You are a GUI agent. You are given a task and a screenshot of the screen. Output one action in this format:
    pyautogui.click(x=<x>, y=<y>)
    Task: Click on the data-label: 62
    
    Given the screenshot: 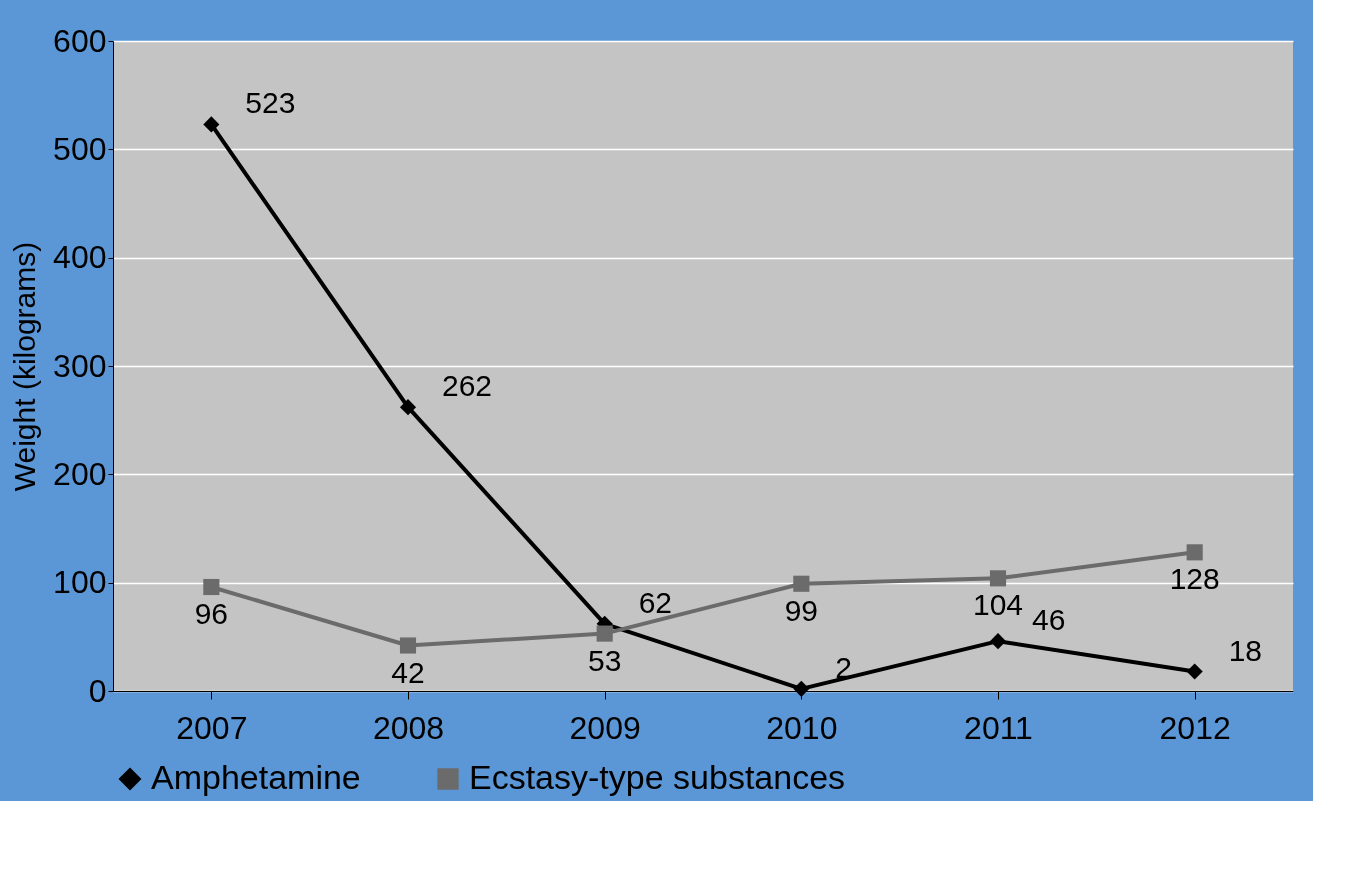 What is the action you would take?
    pyautogui.click(x=655, y=602)
    